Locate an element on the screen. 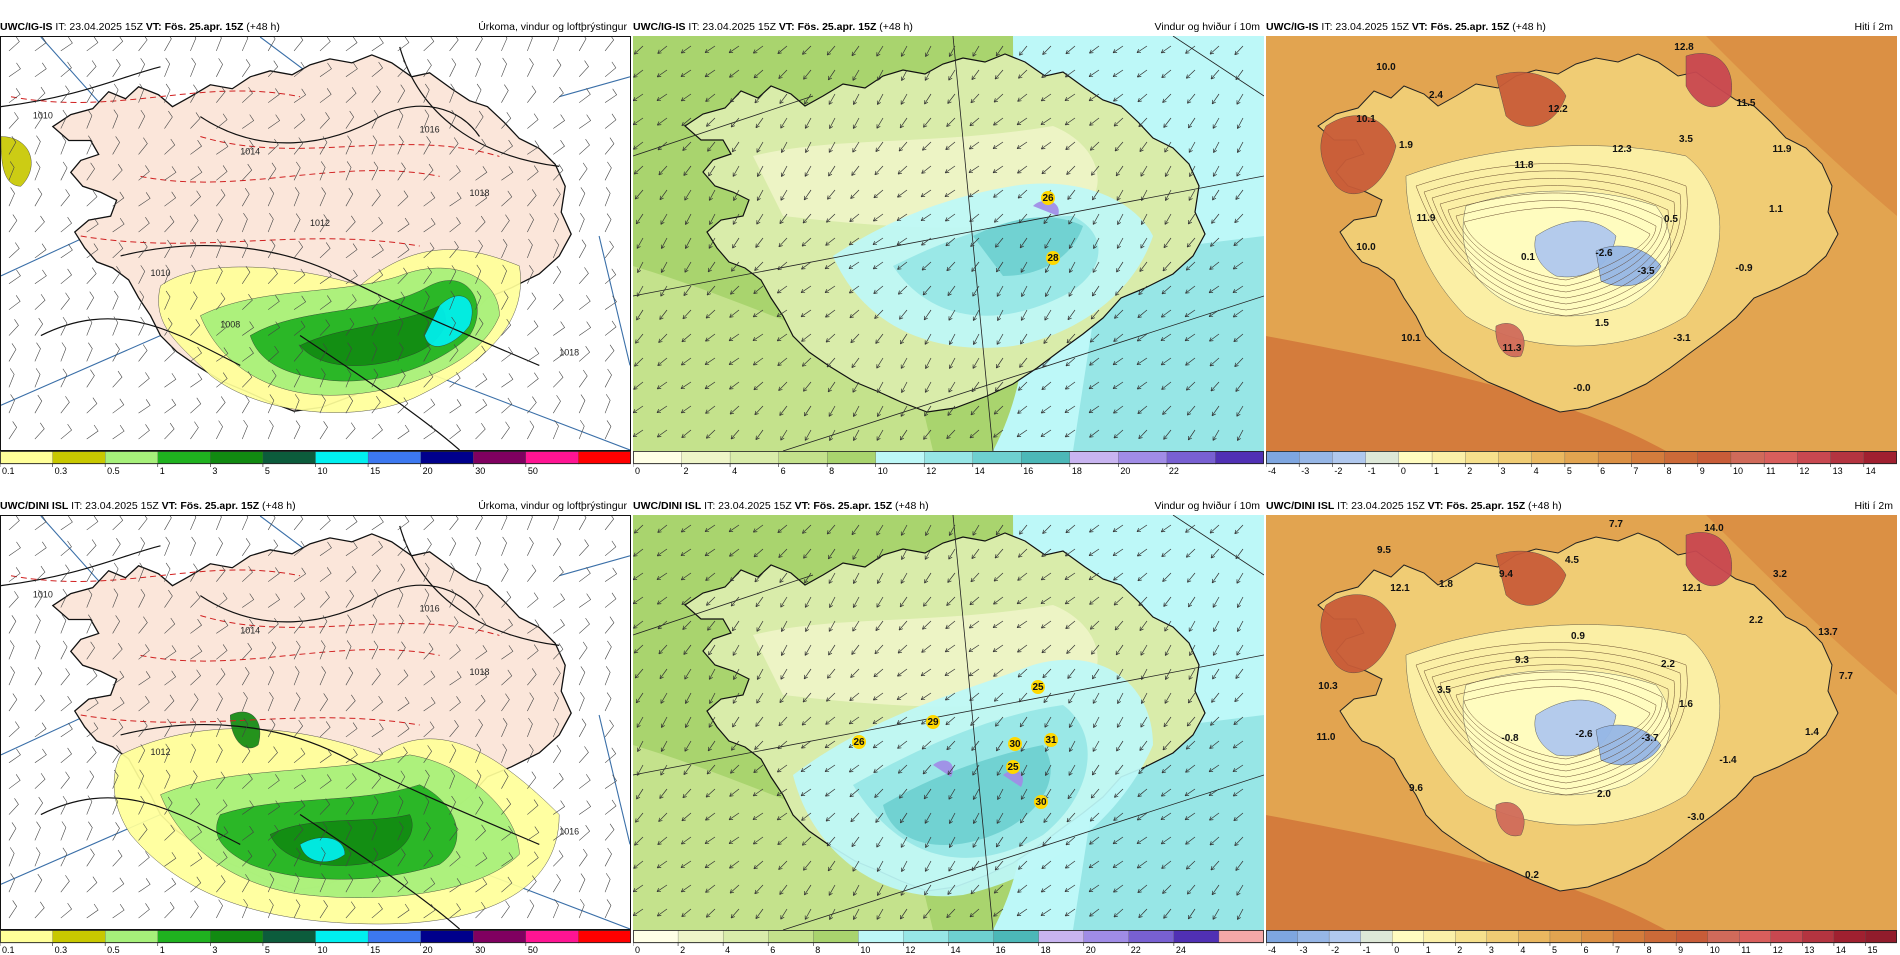 This screenshot has width=1900, height=955. colorbar-tick-label: 1 is located at coordinates (1436, 471).